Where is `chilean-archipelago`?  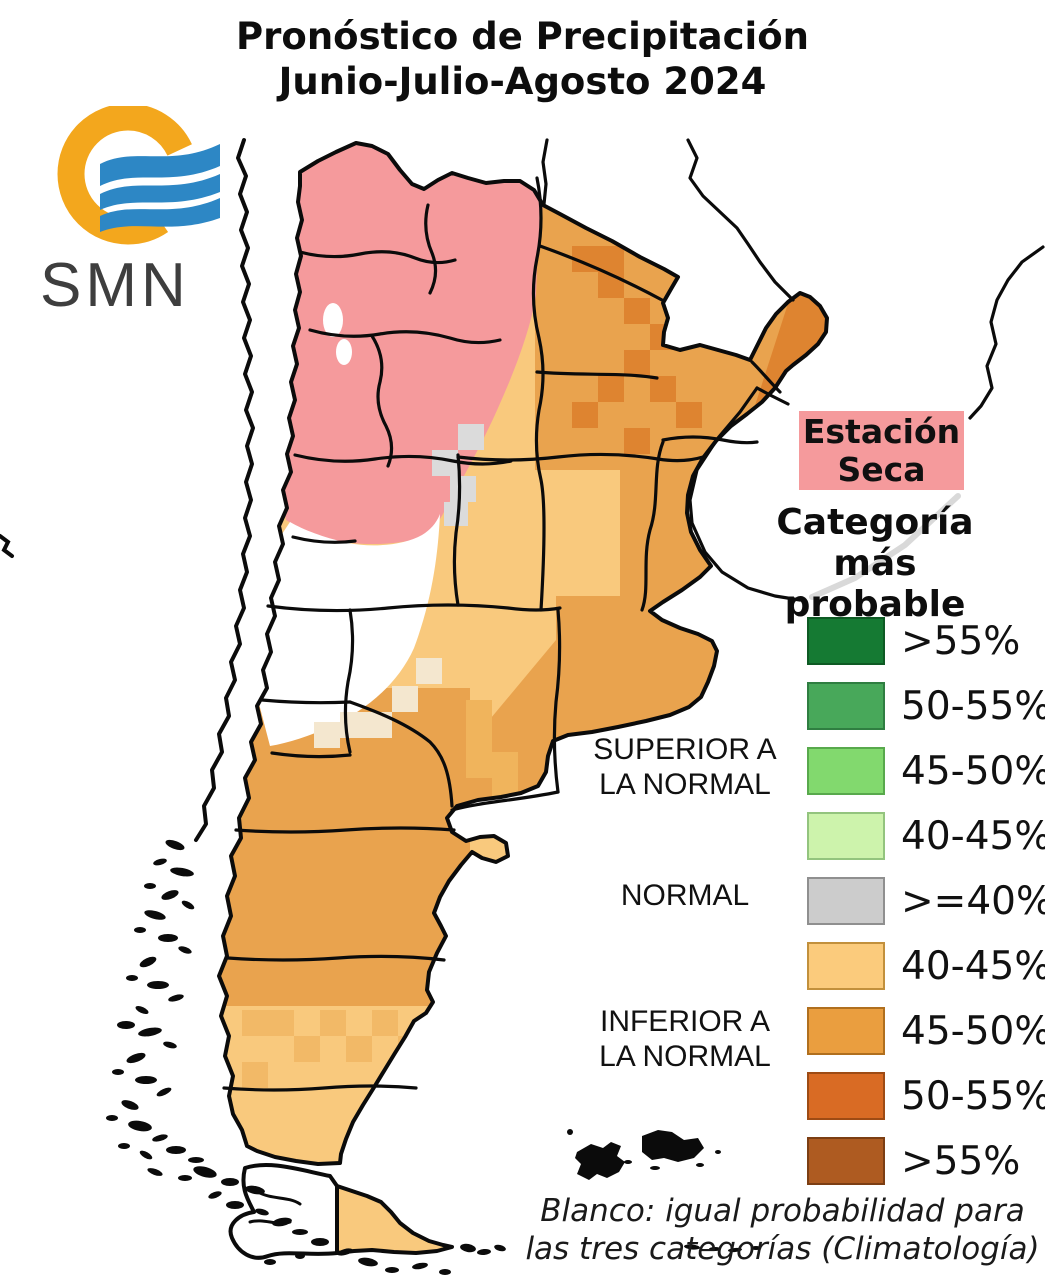 chilean-archipelago is located at coordinates (278, 1057).